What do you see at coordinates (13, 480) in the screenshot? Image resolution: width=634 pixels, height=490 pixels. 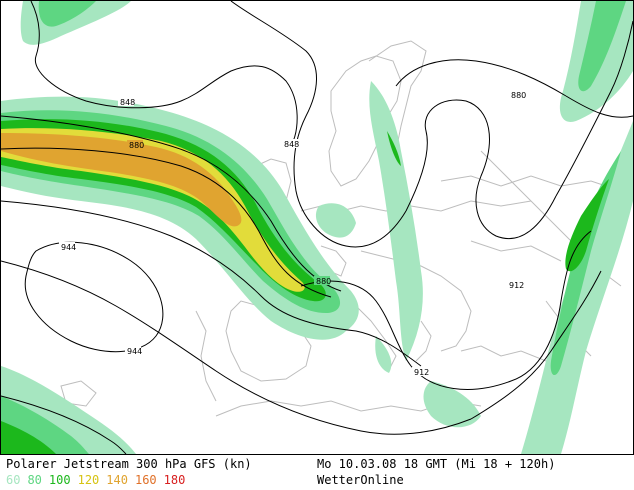 I see `legend-item: 60` at bounding box center [13, 480].